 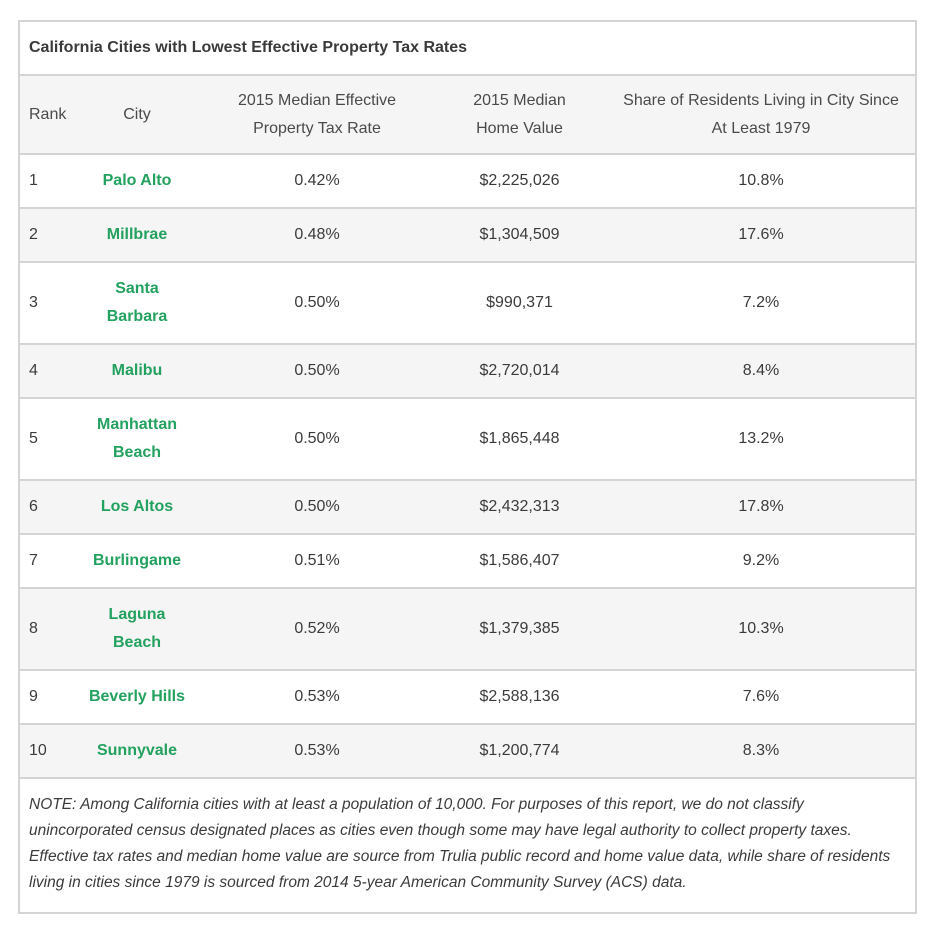 I want to click on table-row: 3 Santa Barbara 0.50% $990,371 7.2%, so click(x=467, y=303).